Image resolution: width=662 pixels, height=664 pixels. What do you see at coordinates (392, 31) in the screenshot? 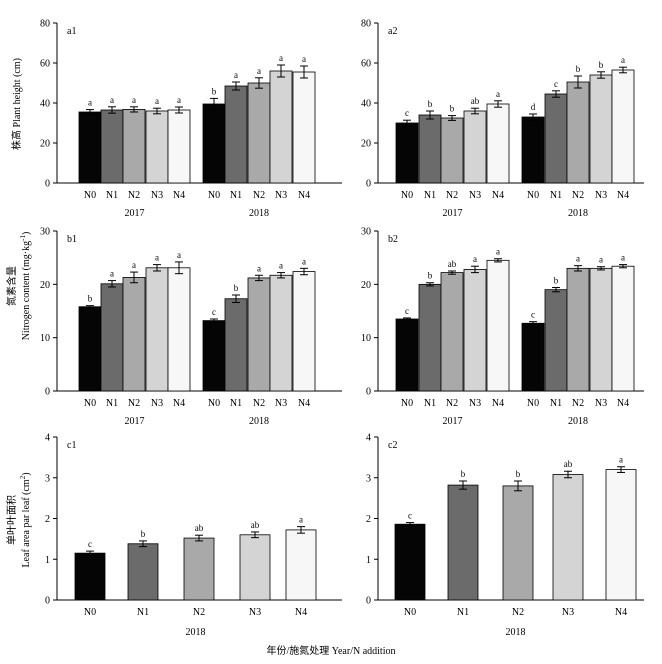
I see `panel-label: a2` at bounding box center [392, 31].